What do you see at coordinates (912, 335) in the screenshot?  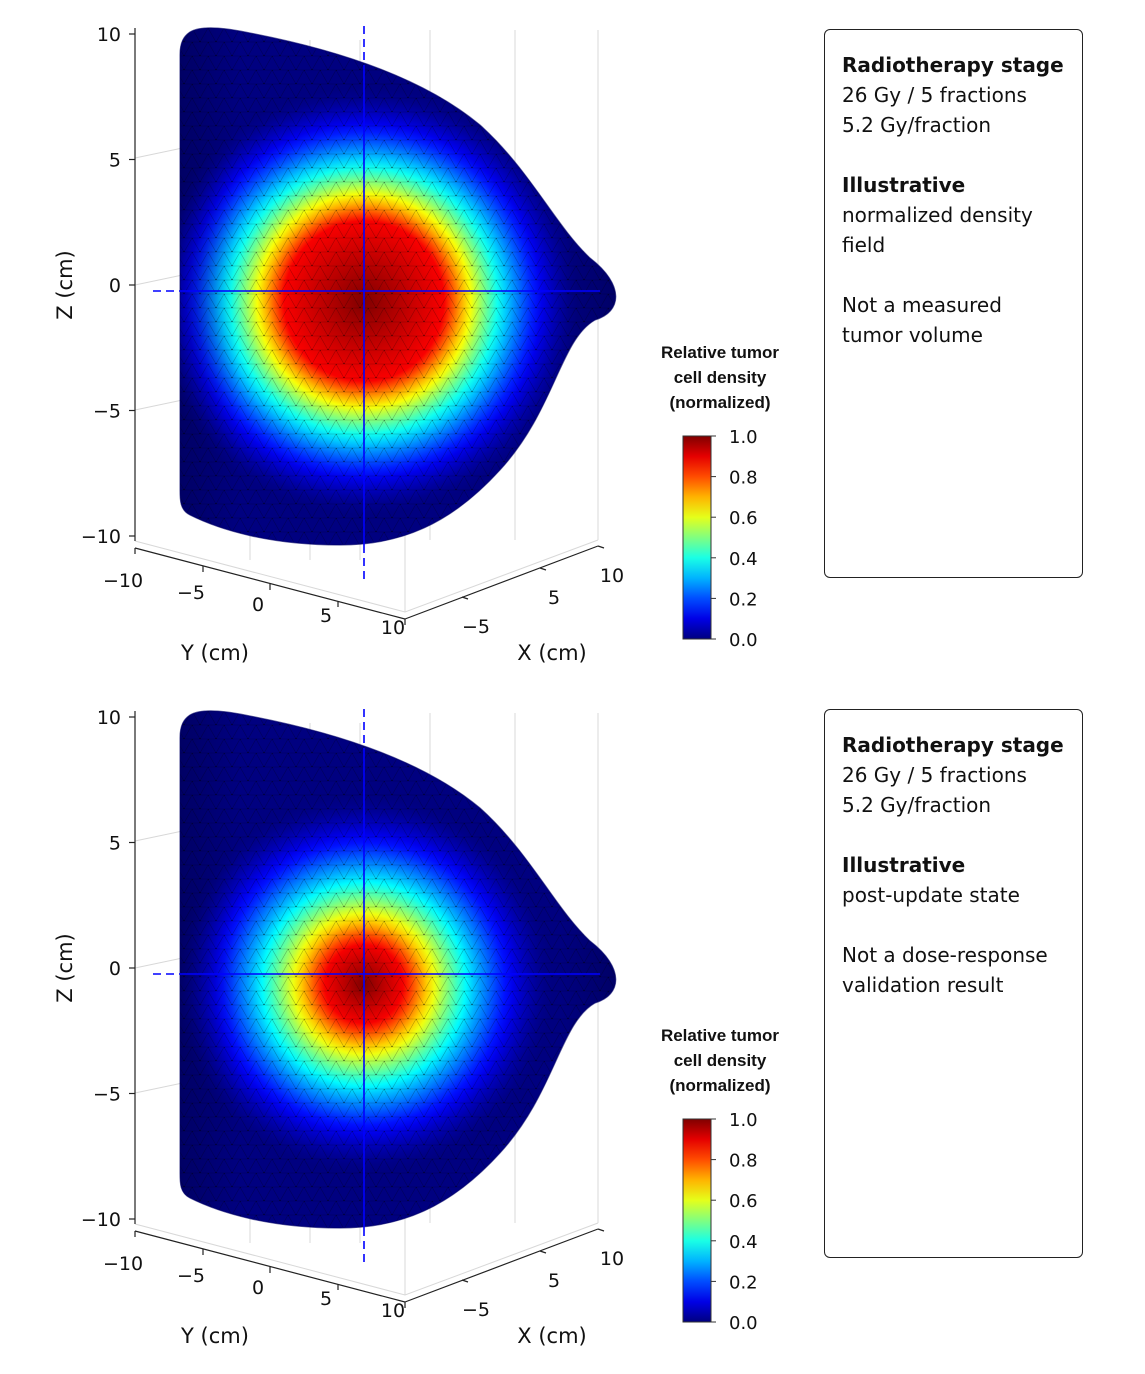 I see `info-line: tumor volume` at bounding box center [912, 335].